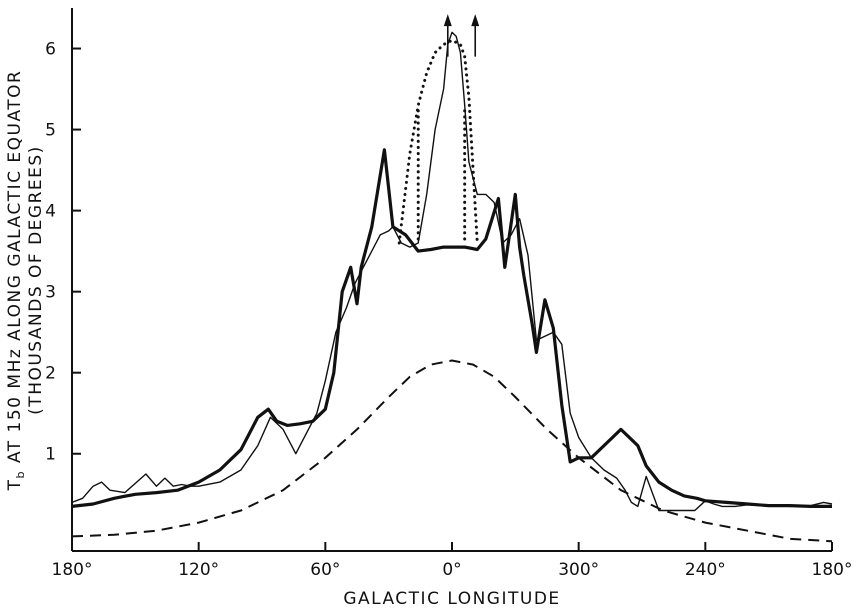  Describe the element at coordinates (451, 570) in the screenshot. I see `x-tick-label: 0°` at that location.